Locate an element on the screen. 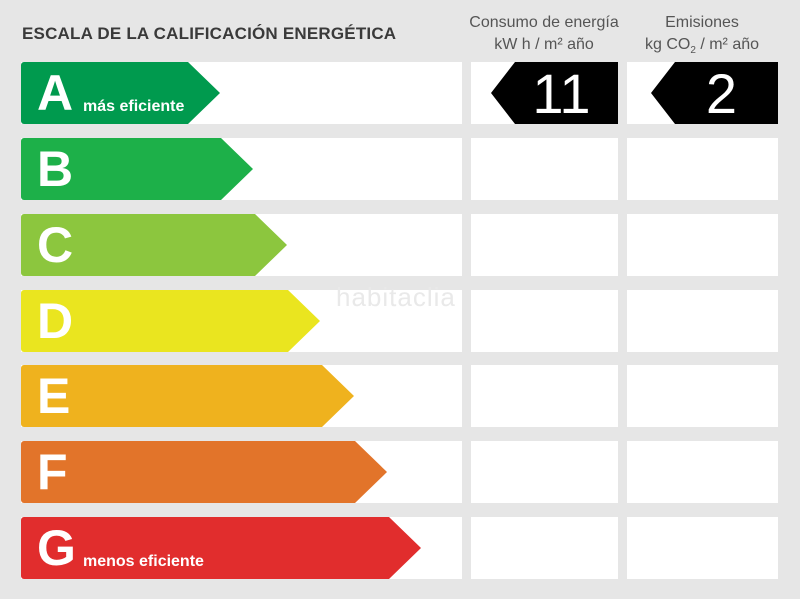 This screenshot has height=599, width=800. rating-row-g: G menos eficiente is located at coordinates (400, 548).